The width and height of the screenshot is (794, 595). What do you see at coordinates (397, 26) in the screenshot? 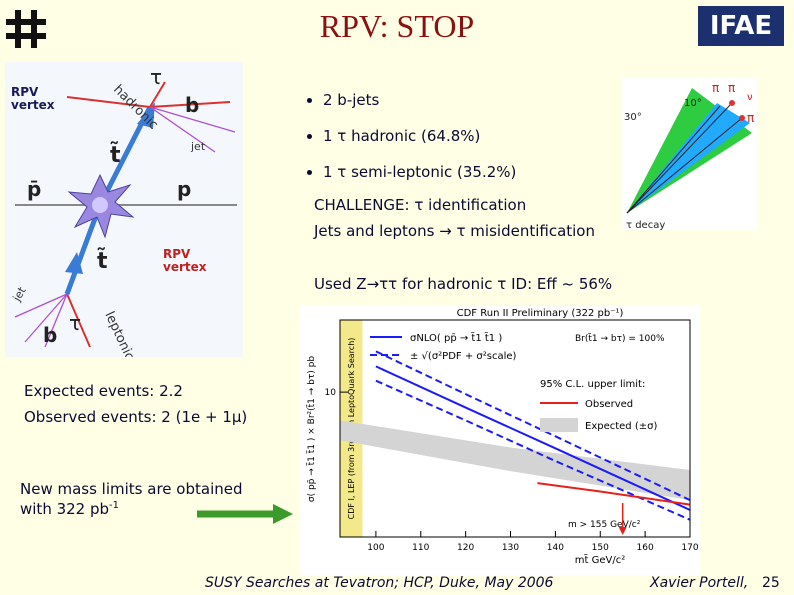
I see `slide-title: RPV: STOP` at bounding box center [397, 26].